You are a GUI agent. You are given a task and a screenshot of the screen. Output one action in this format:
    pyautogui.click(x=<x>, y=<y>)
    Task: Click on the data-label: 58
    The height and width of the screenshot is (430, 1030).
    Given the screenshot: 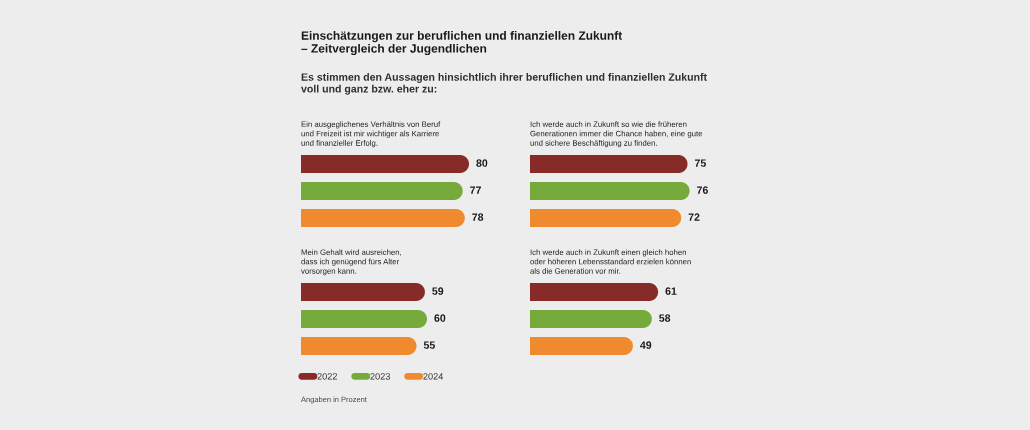 What is the action you would take?
    pyautogui.click(x=665, y=318)
    